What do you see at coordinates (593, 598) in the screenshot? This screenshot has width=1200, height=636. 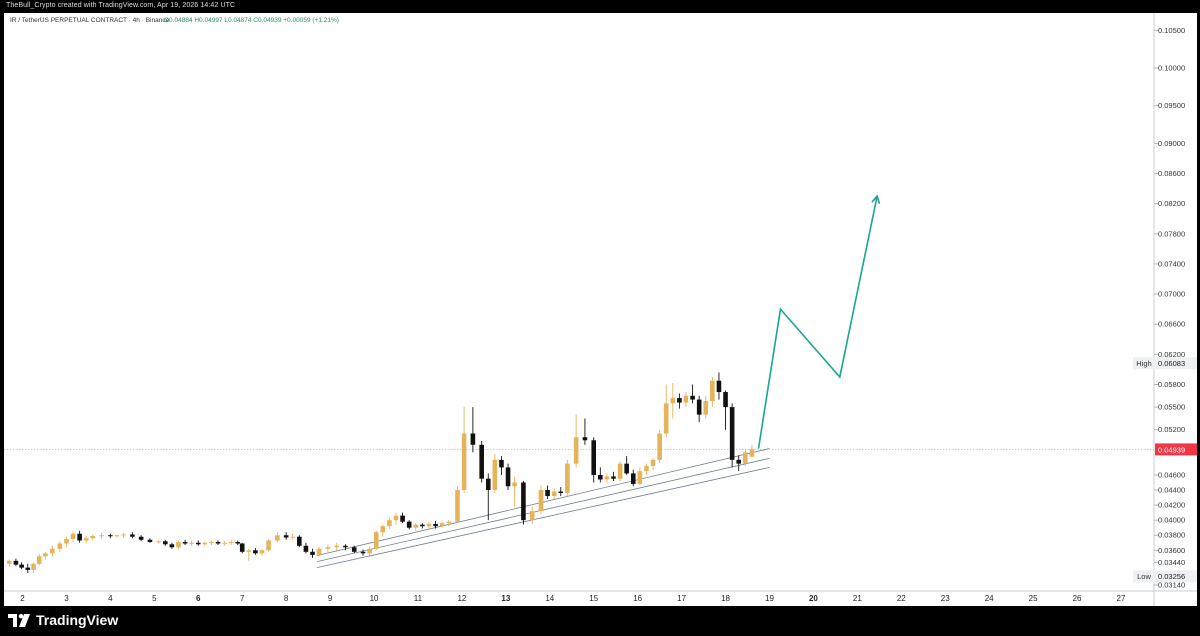 I see `x-tick-label: 15` at bounding box center [593, 598].